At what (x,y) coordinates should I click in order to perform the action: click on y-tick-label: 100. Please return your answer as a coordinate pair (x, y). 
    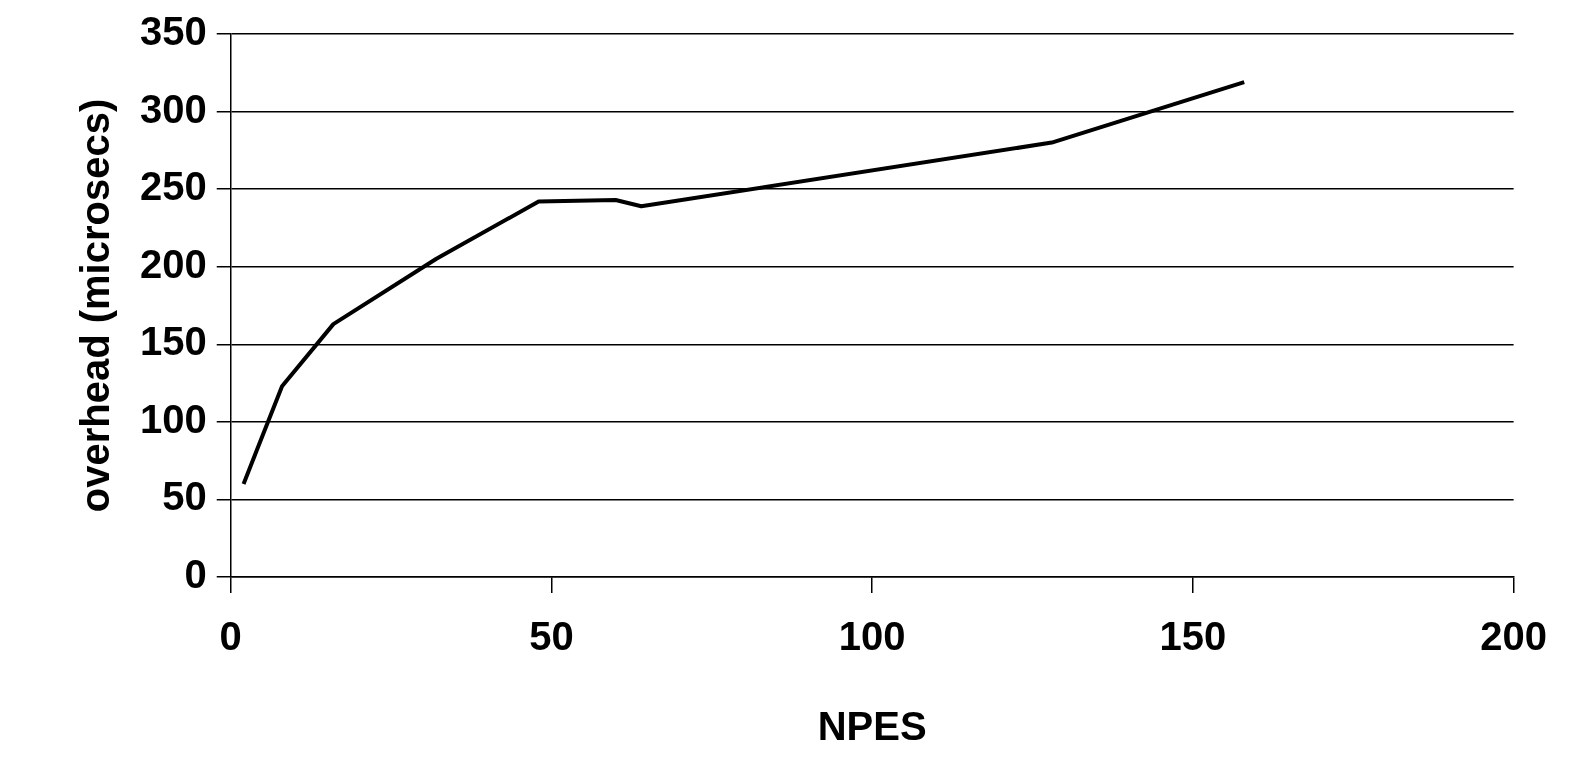
    Looking at the image, I should click on (173, 418).